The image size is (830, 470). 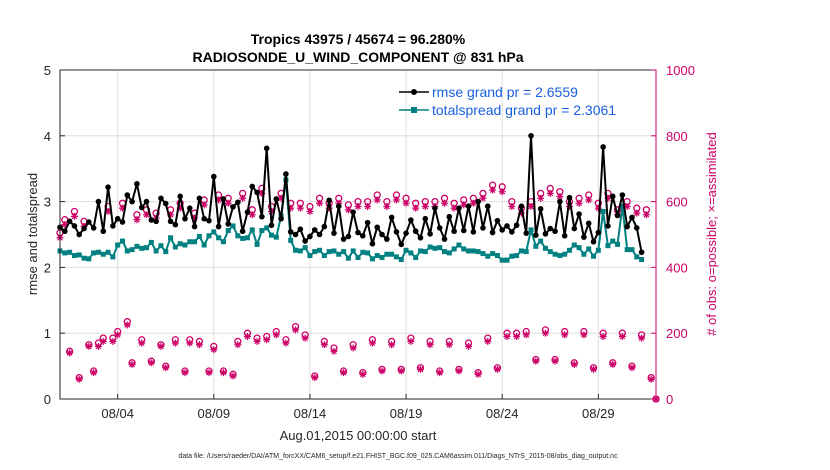 I want to click on y-tick-label: 3, so click(x=47, y=202).